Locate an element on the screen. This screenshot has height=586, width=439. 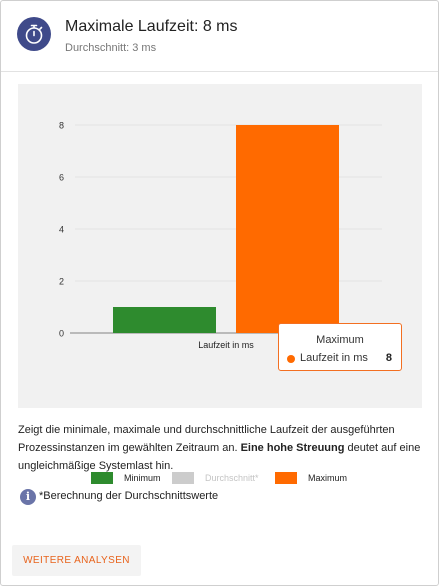
y-tick-label-3: 6 is located at coordinates (61, 178).